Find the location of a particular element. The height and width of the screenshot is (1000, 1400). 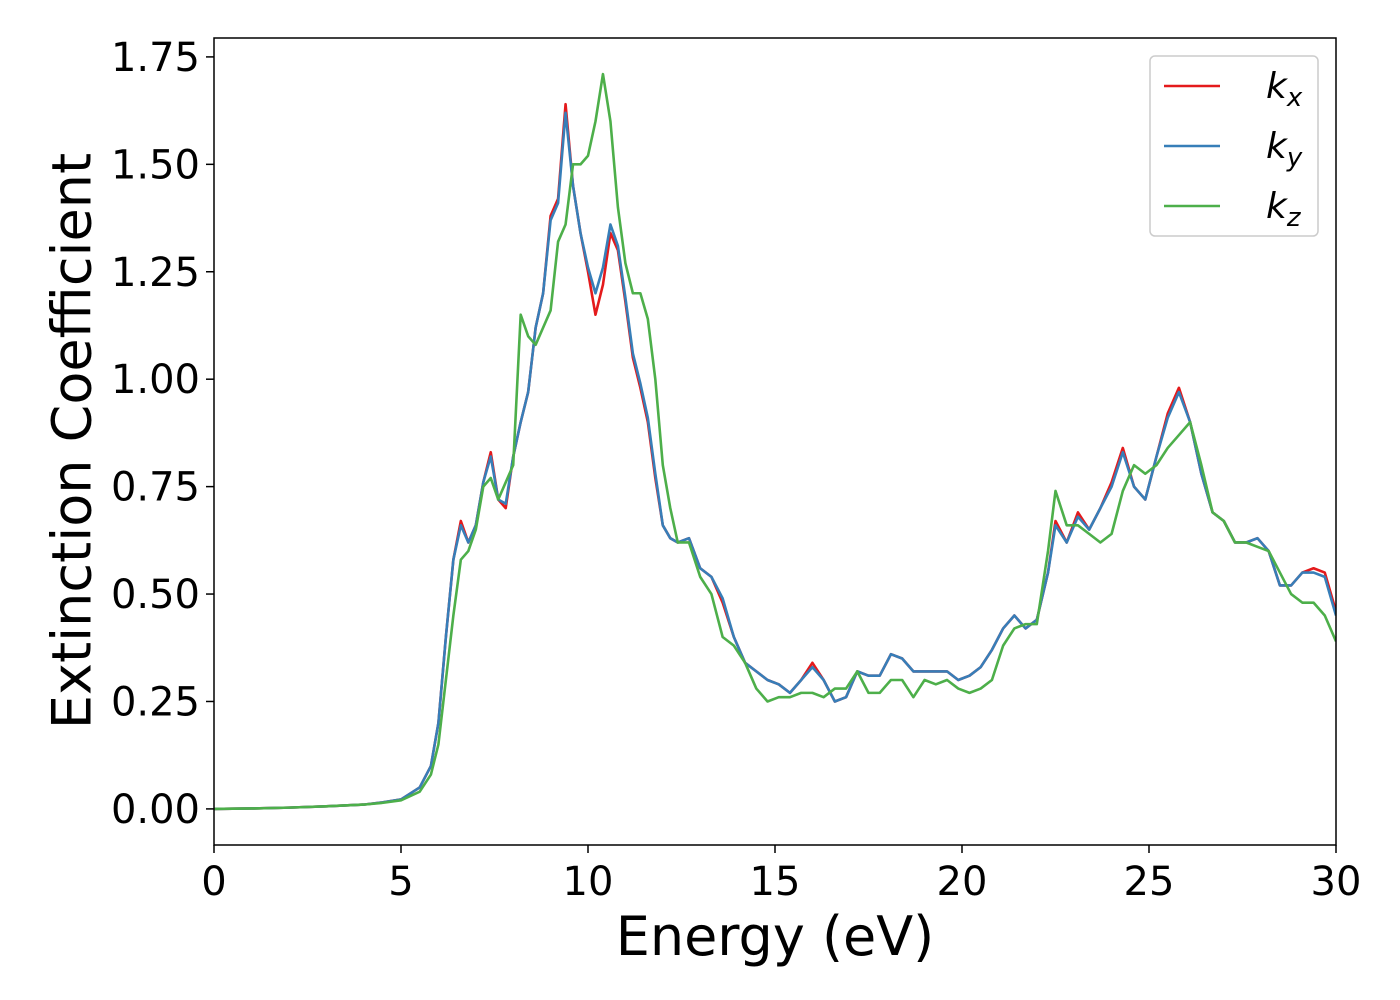

y-tick-label: 1.75 is located at coordinates (155, 58).